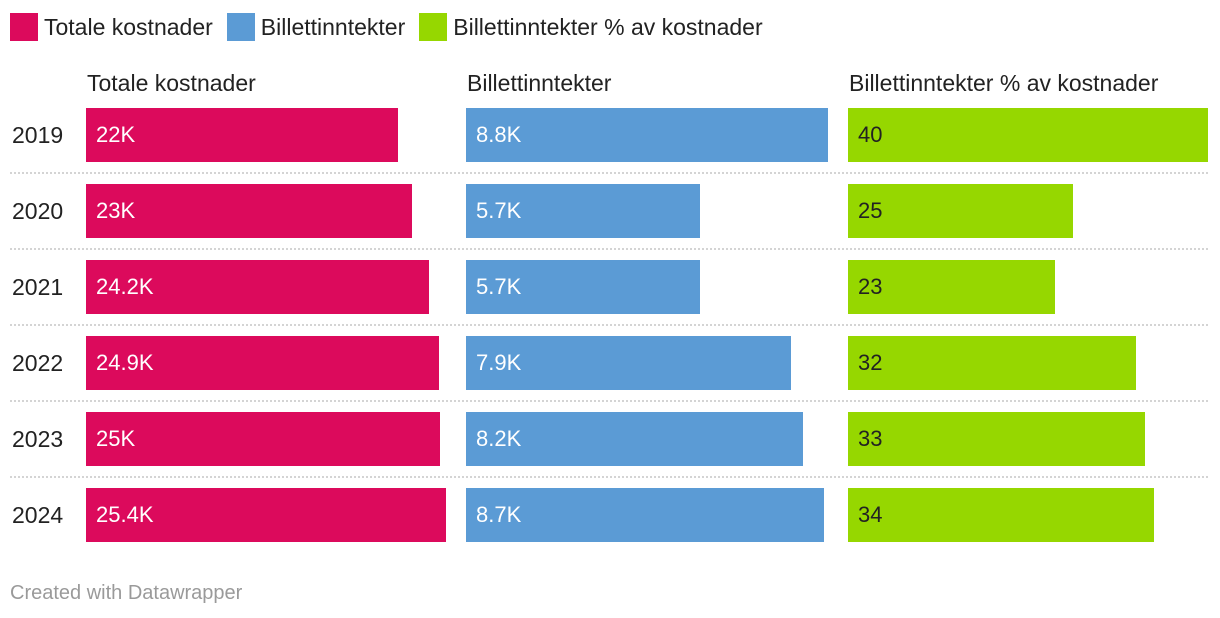  Describe the element at coordinates (870, 438) in the screenshot. I see `bar-value-label: 33` at that location.